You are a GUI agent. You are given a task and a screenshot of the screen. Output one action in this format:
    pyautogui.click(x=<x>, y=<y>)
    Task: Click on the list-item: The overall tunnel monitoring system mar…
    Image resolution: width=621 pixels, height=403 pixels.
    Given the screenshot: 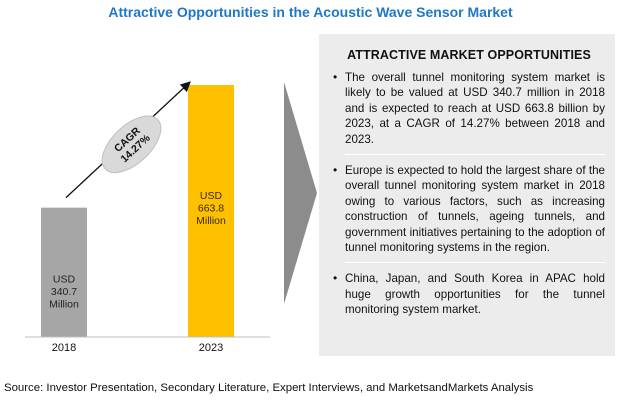 What is the action you would take?
    pyautogui.click(x=469, y=113)
    